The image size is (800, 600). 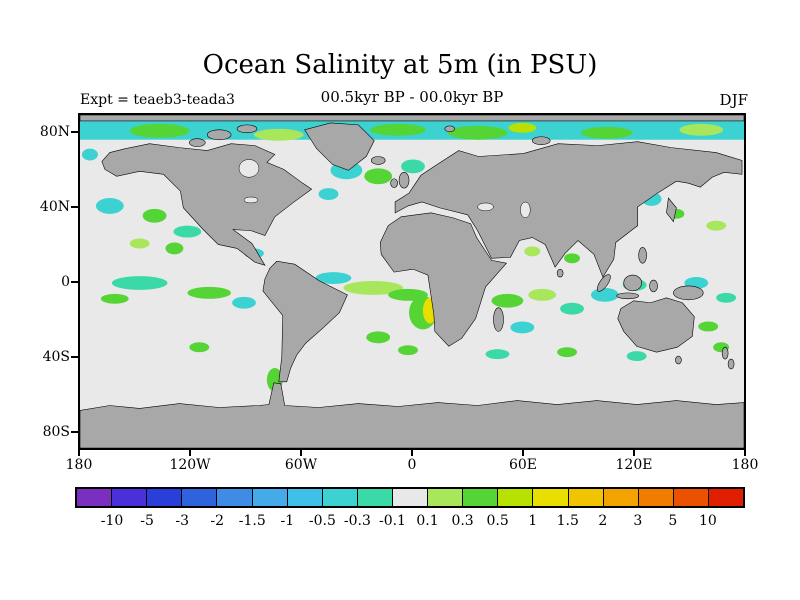 What do you see at coordinates (190, 465) in the screenshot?
I see `lon-tick-label: 120W` at bounding box center [190, 465].